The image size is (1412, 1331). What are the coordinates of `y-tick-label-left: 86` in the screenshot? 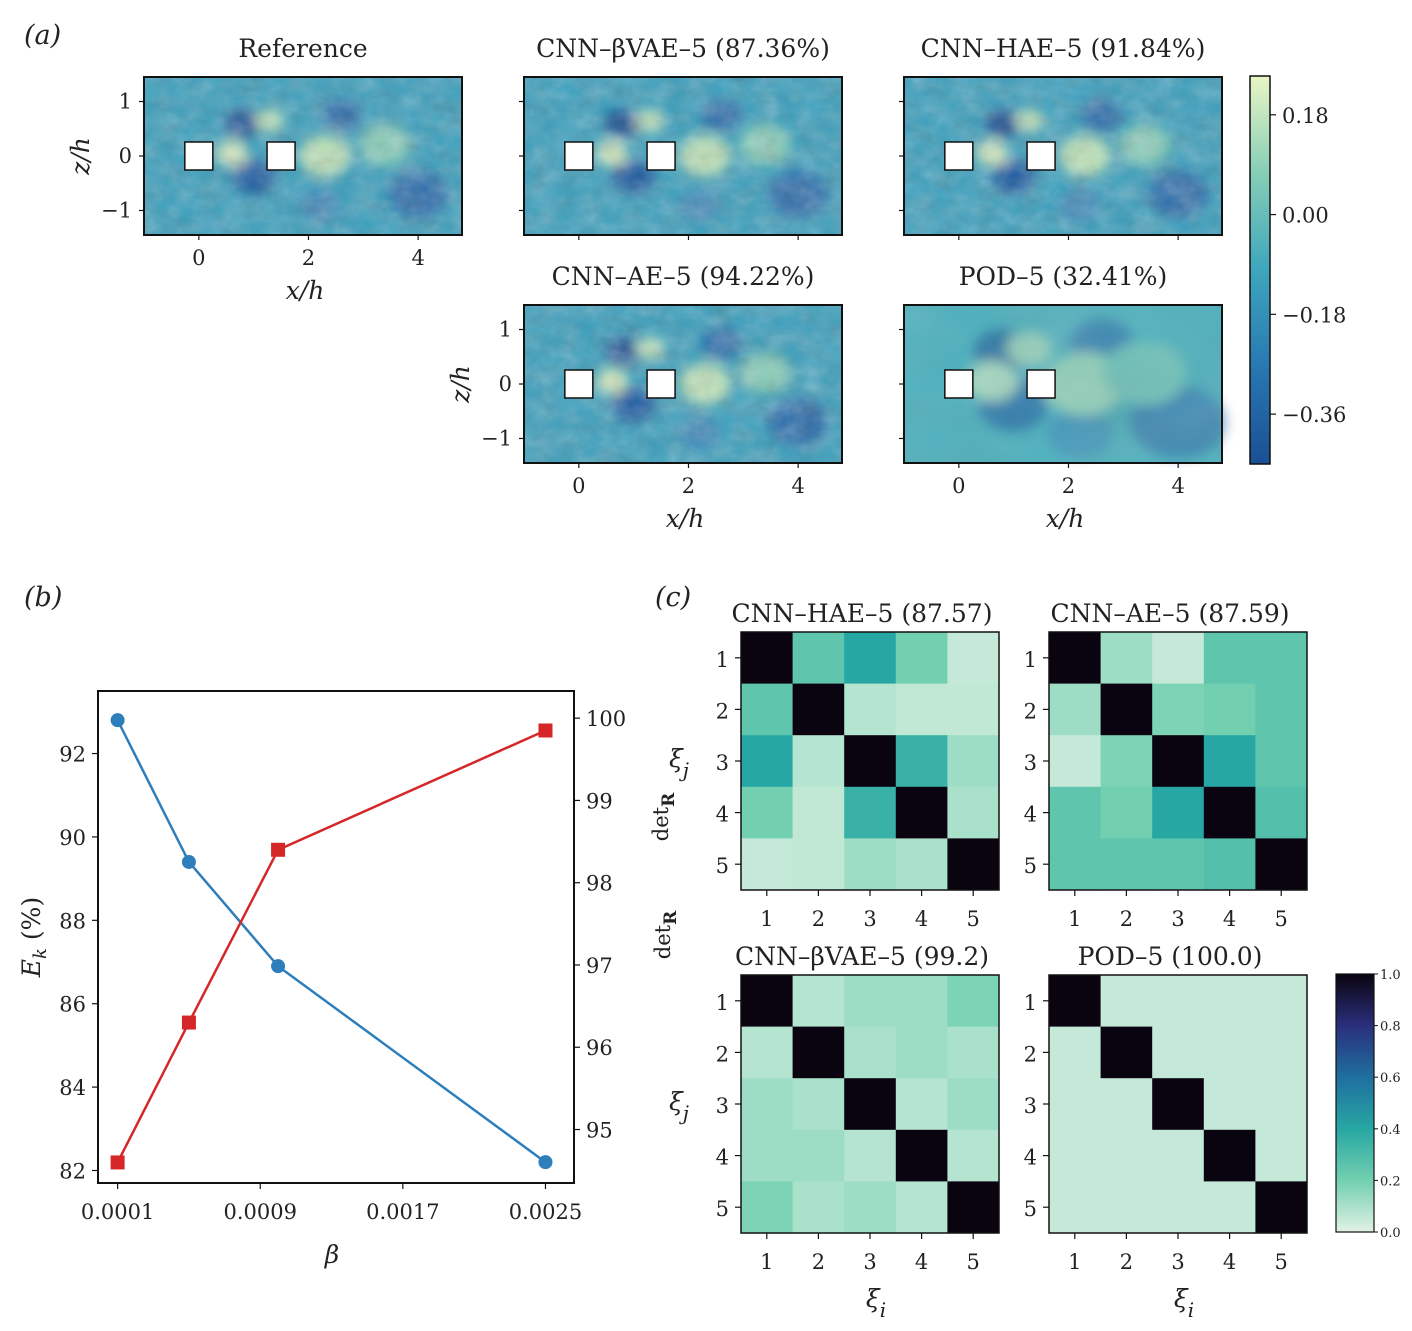 It's located at (72, 1005).